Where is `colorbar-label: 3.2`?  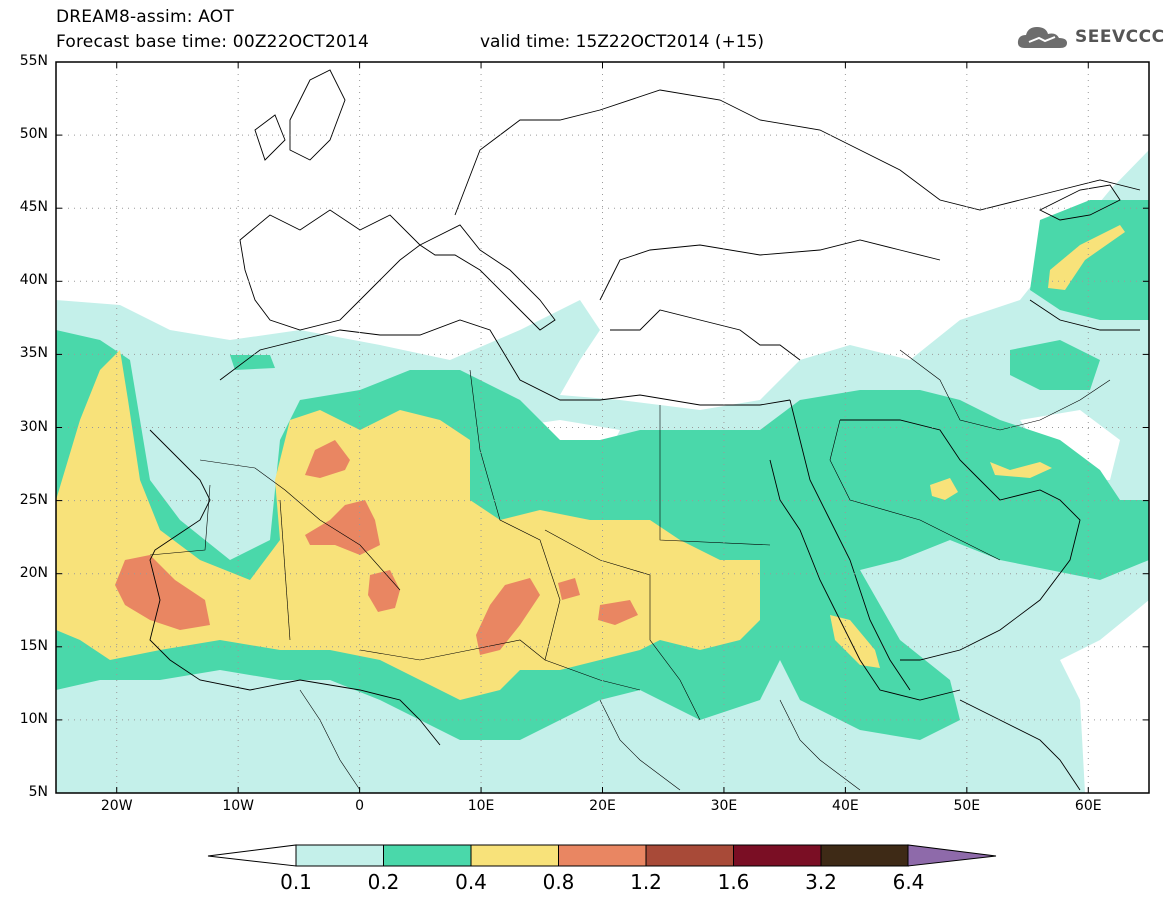
colorbar-label: 3.2 is located at coordinates (821, 882).